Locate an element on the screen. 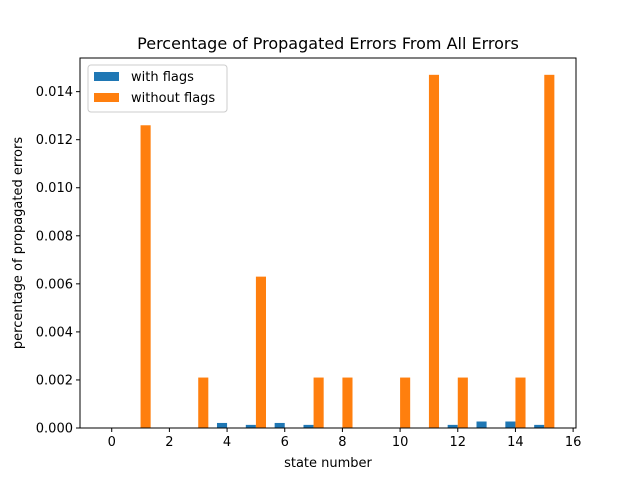  x-tick-label-12: 12 is located at coordinates (457, 442).